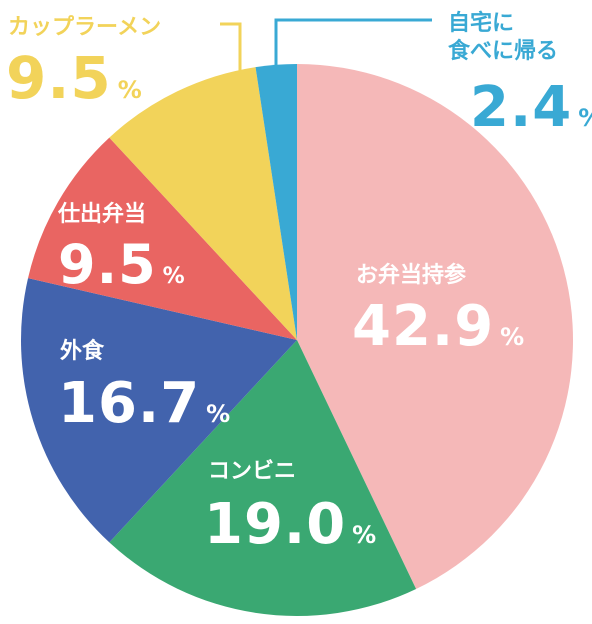  I want to click on slice-4-value: 9.5, so click(107, 264).